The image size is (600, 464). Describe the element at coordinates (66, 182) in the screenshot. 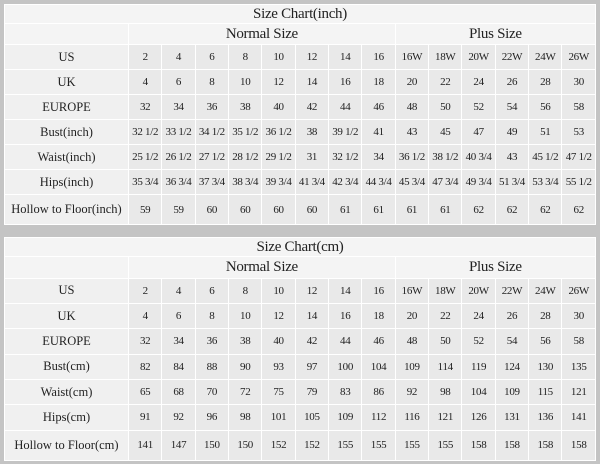

I see `row-label: Hips(inch)` at that location.